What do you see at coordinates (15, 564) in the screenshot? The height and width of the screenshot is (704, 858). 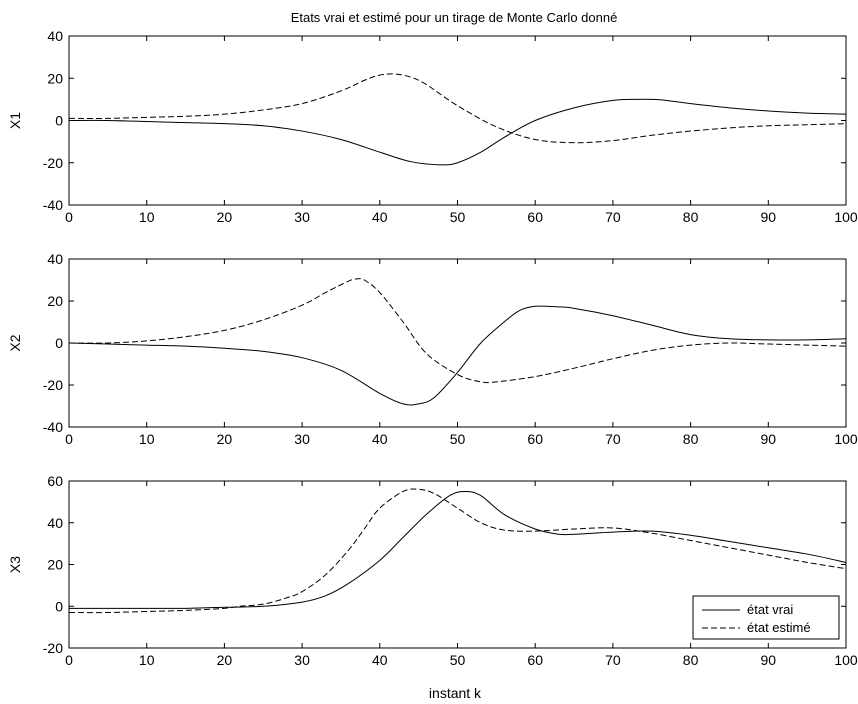 I see `y-axis-label: X3` at bounding box center [15, 564].